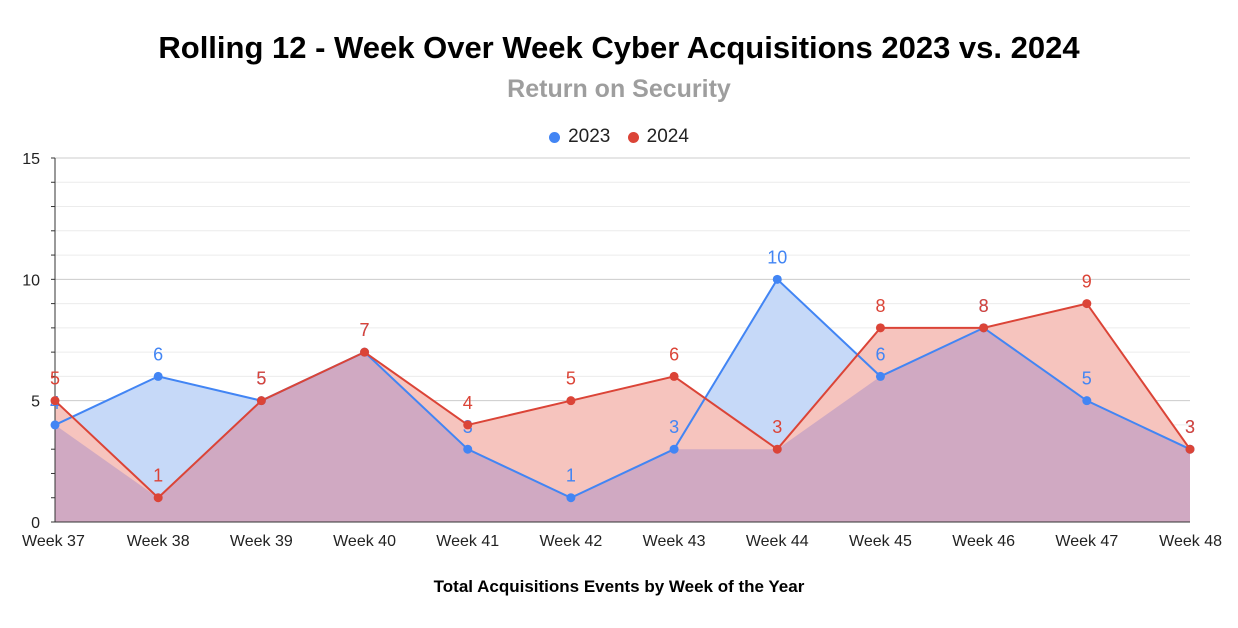  Describe the element at coordinates (158, 476) in the screenshot. I see `data-label-2024: 1` at that location.